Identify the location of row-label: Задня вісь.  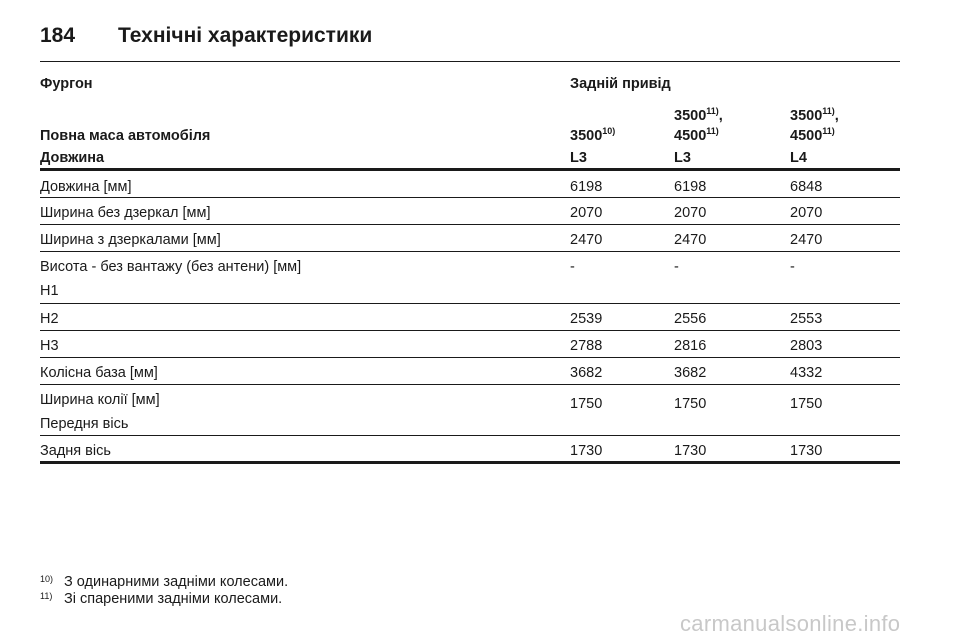
(75, 451).